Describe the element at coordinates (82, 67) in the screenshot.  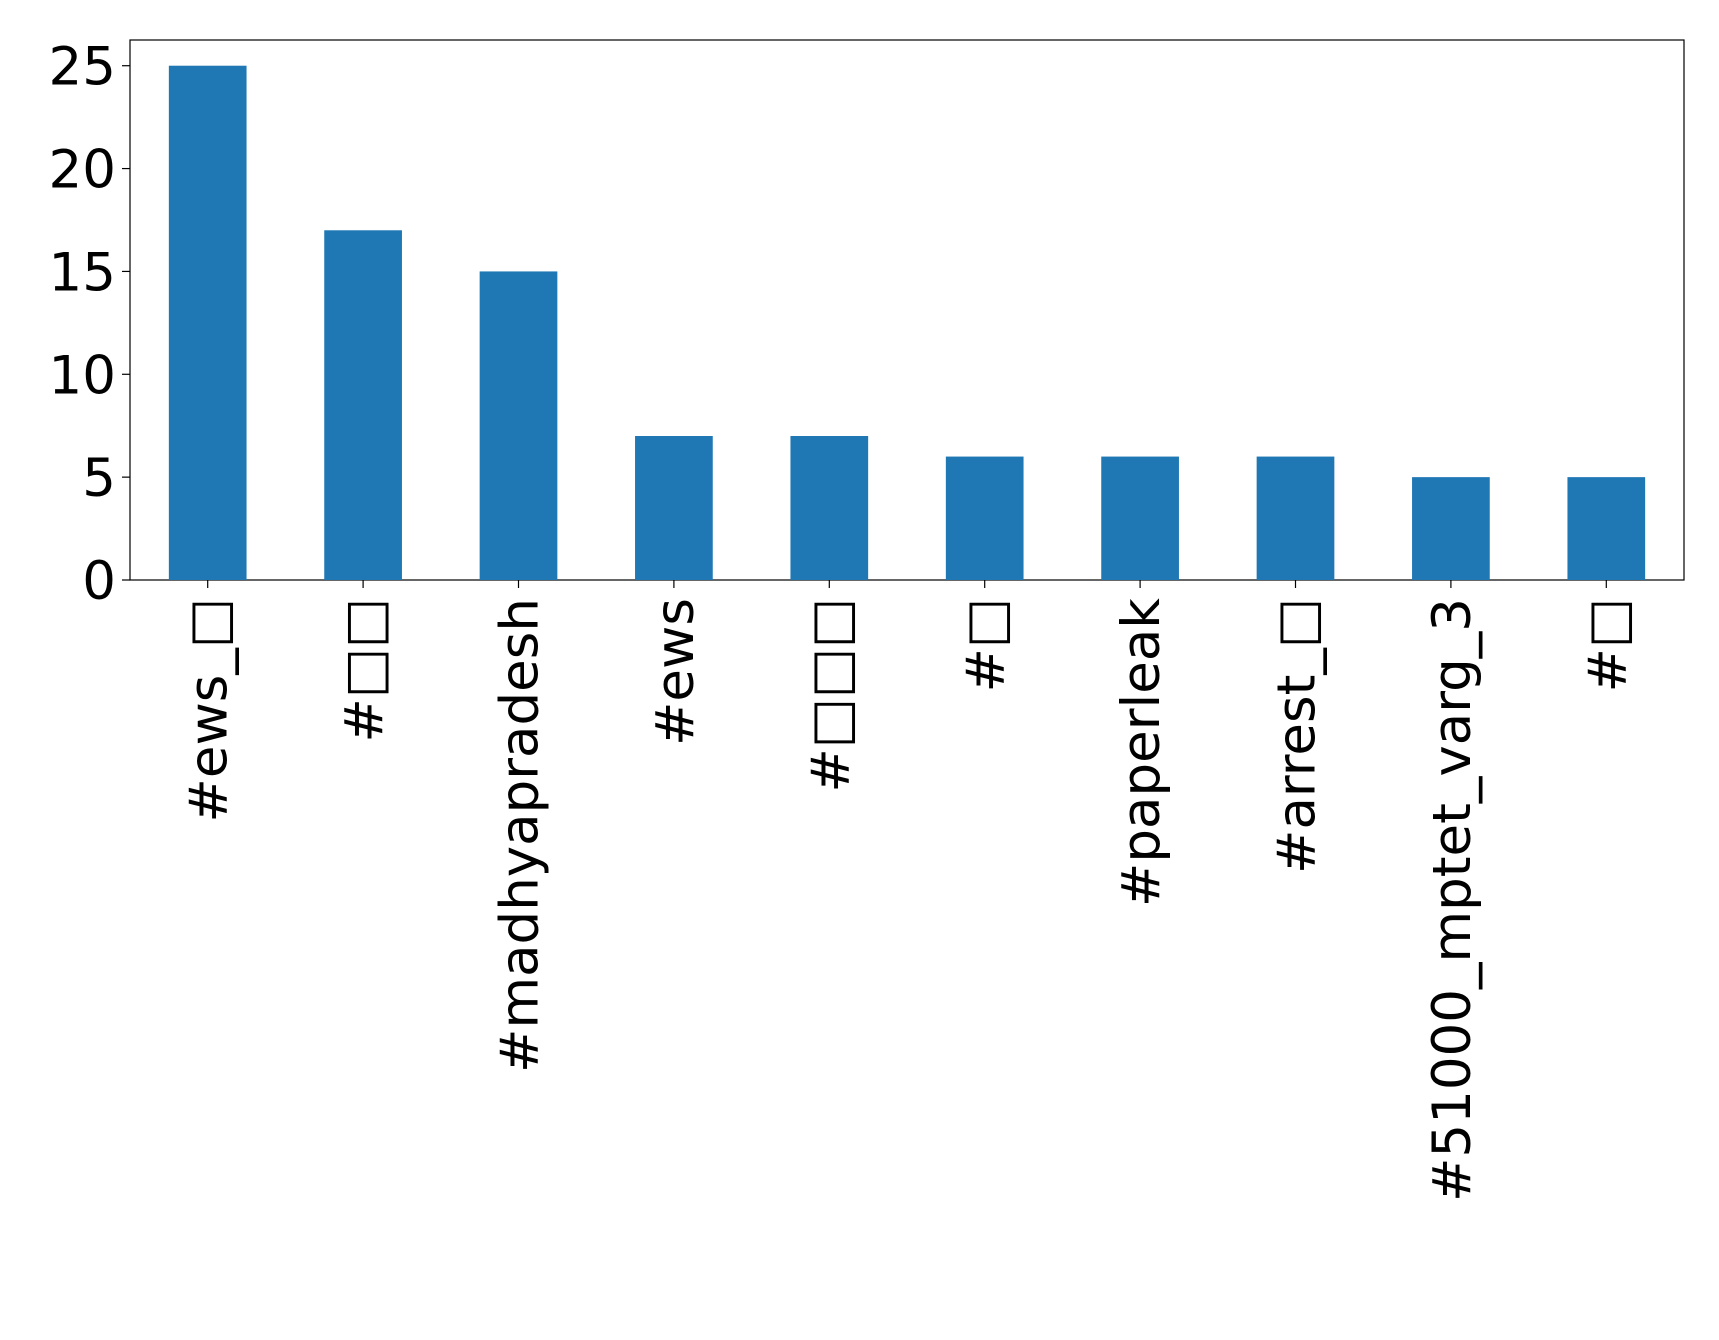
I see `y-tick-label: 25` at that location.